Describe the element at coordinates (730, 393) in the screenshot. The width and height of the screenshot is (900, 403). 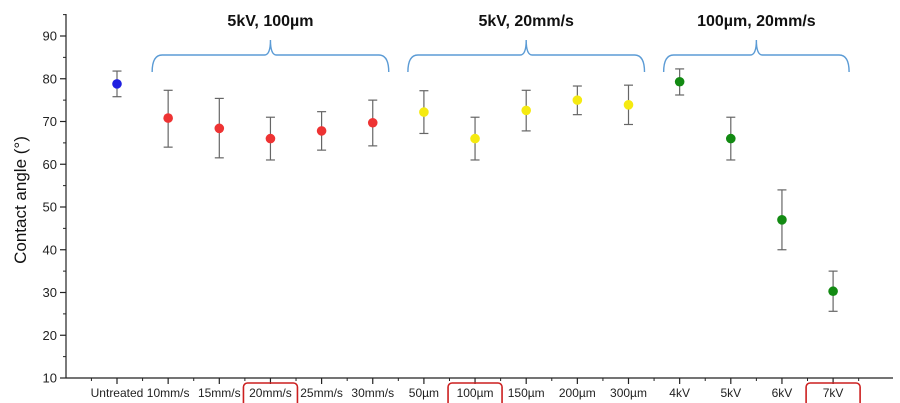
I see `x-tick-label-5kv: 5kV` at that location.